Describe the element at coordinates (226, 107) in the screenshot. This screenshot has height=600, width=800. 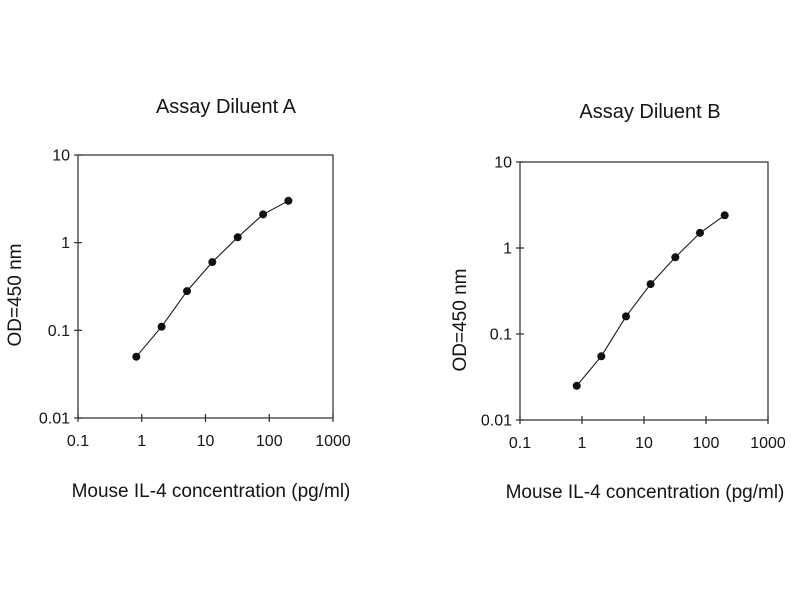
I see `chart-a-title: Assay Diluent A` at that location.